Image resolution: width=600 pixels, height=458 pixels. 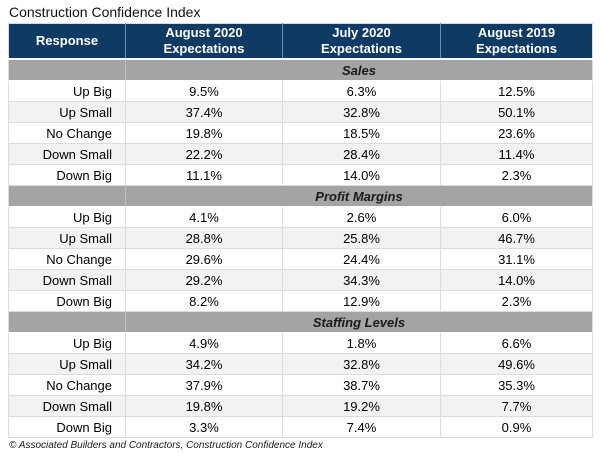 I want to click on table-row: Up Small 28.8% 25.8% 46.7%, so click(x=300, y=238).